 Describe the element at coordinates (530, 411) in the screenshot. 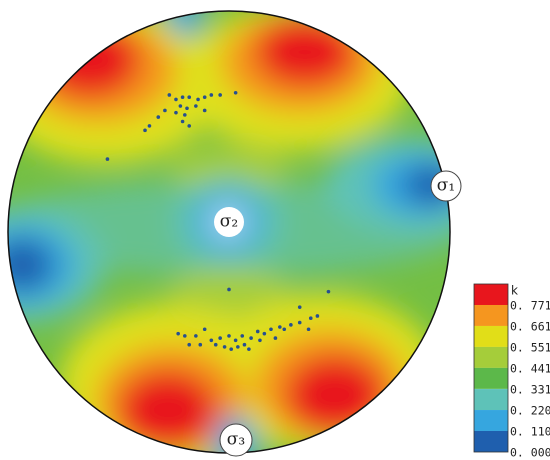

I see `colorbar-tick-label: 0. 220` at that location.